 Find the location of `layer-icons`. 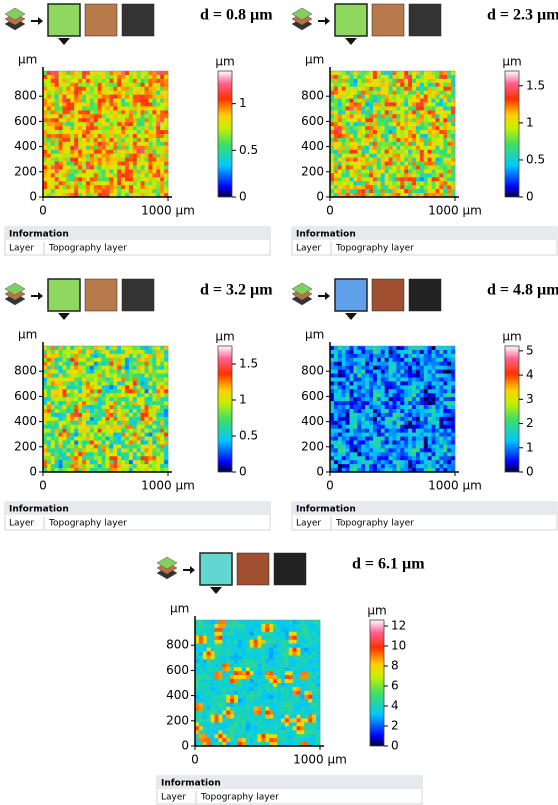

layer-icons is located at coordinates (79, 299).